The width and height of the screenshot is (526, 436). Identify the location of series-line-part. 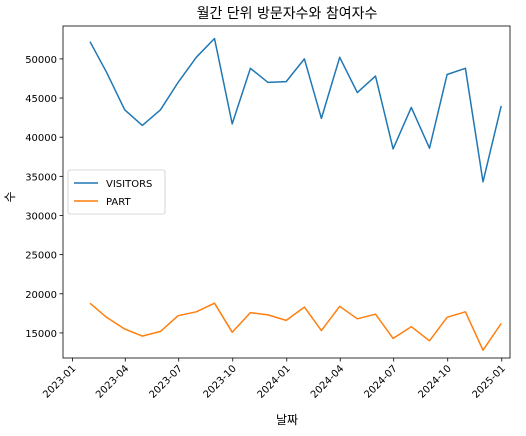
(295, 326).